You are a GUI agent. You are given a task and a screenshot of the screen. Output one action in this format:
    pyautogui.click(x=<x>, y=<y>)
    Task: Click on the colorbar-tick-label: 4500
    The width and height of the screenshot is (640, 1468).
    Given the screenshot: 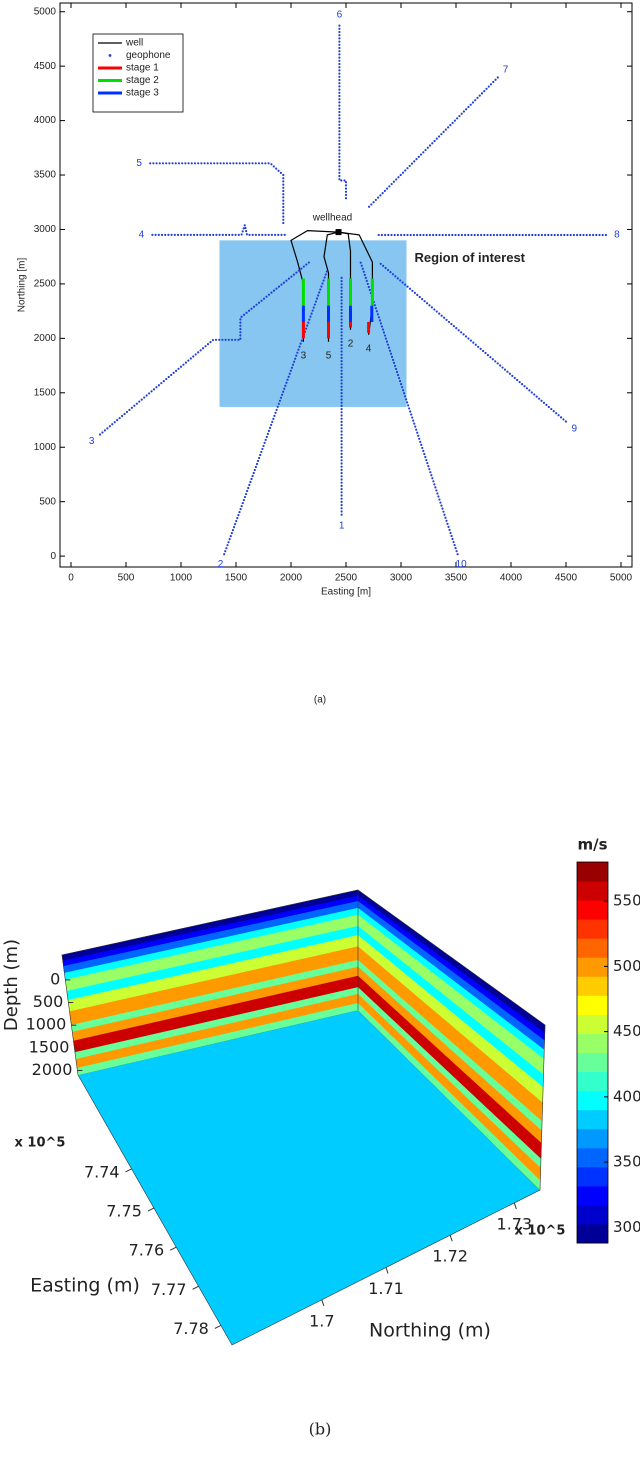 What is the action you would take?
    pyautogui.click(x=626, y=1031)
    